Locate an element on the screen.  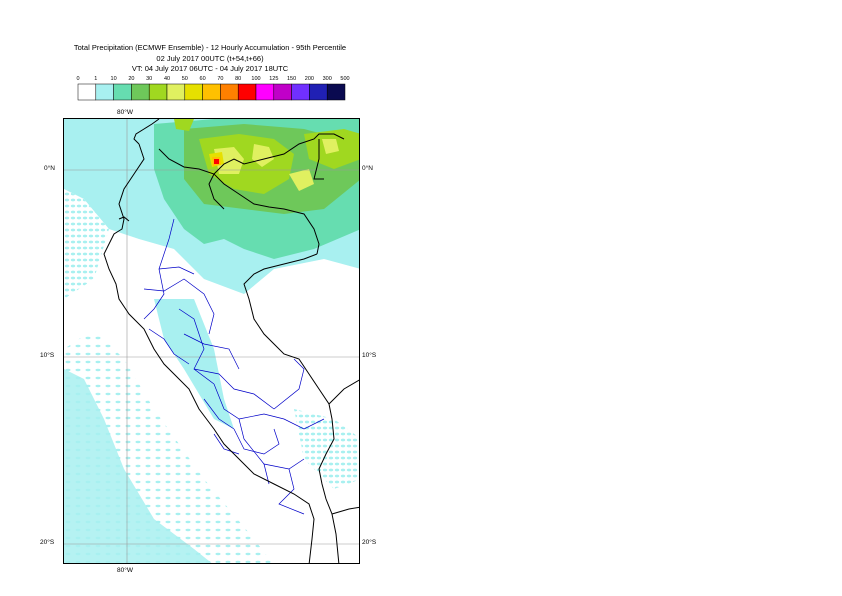
lon-label-top: 80°W is located at coordinates (125, 112).